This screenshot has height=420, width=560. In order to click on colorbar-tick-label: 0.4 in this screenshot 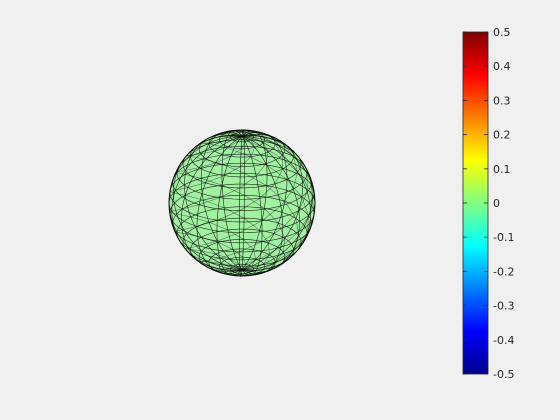, I will do `click(502, 66)`.